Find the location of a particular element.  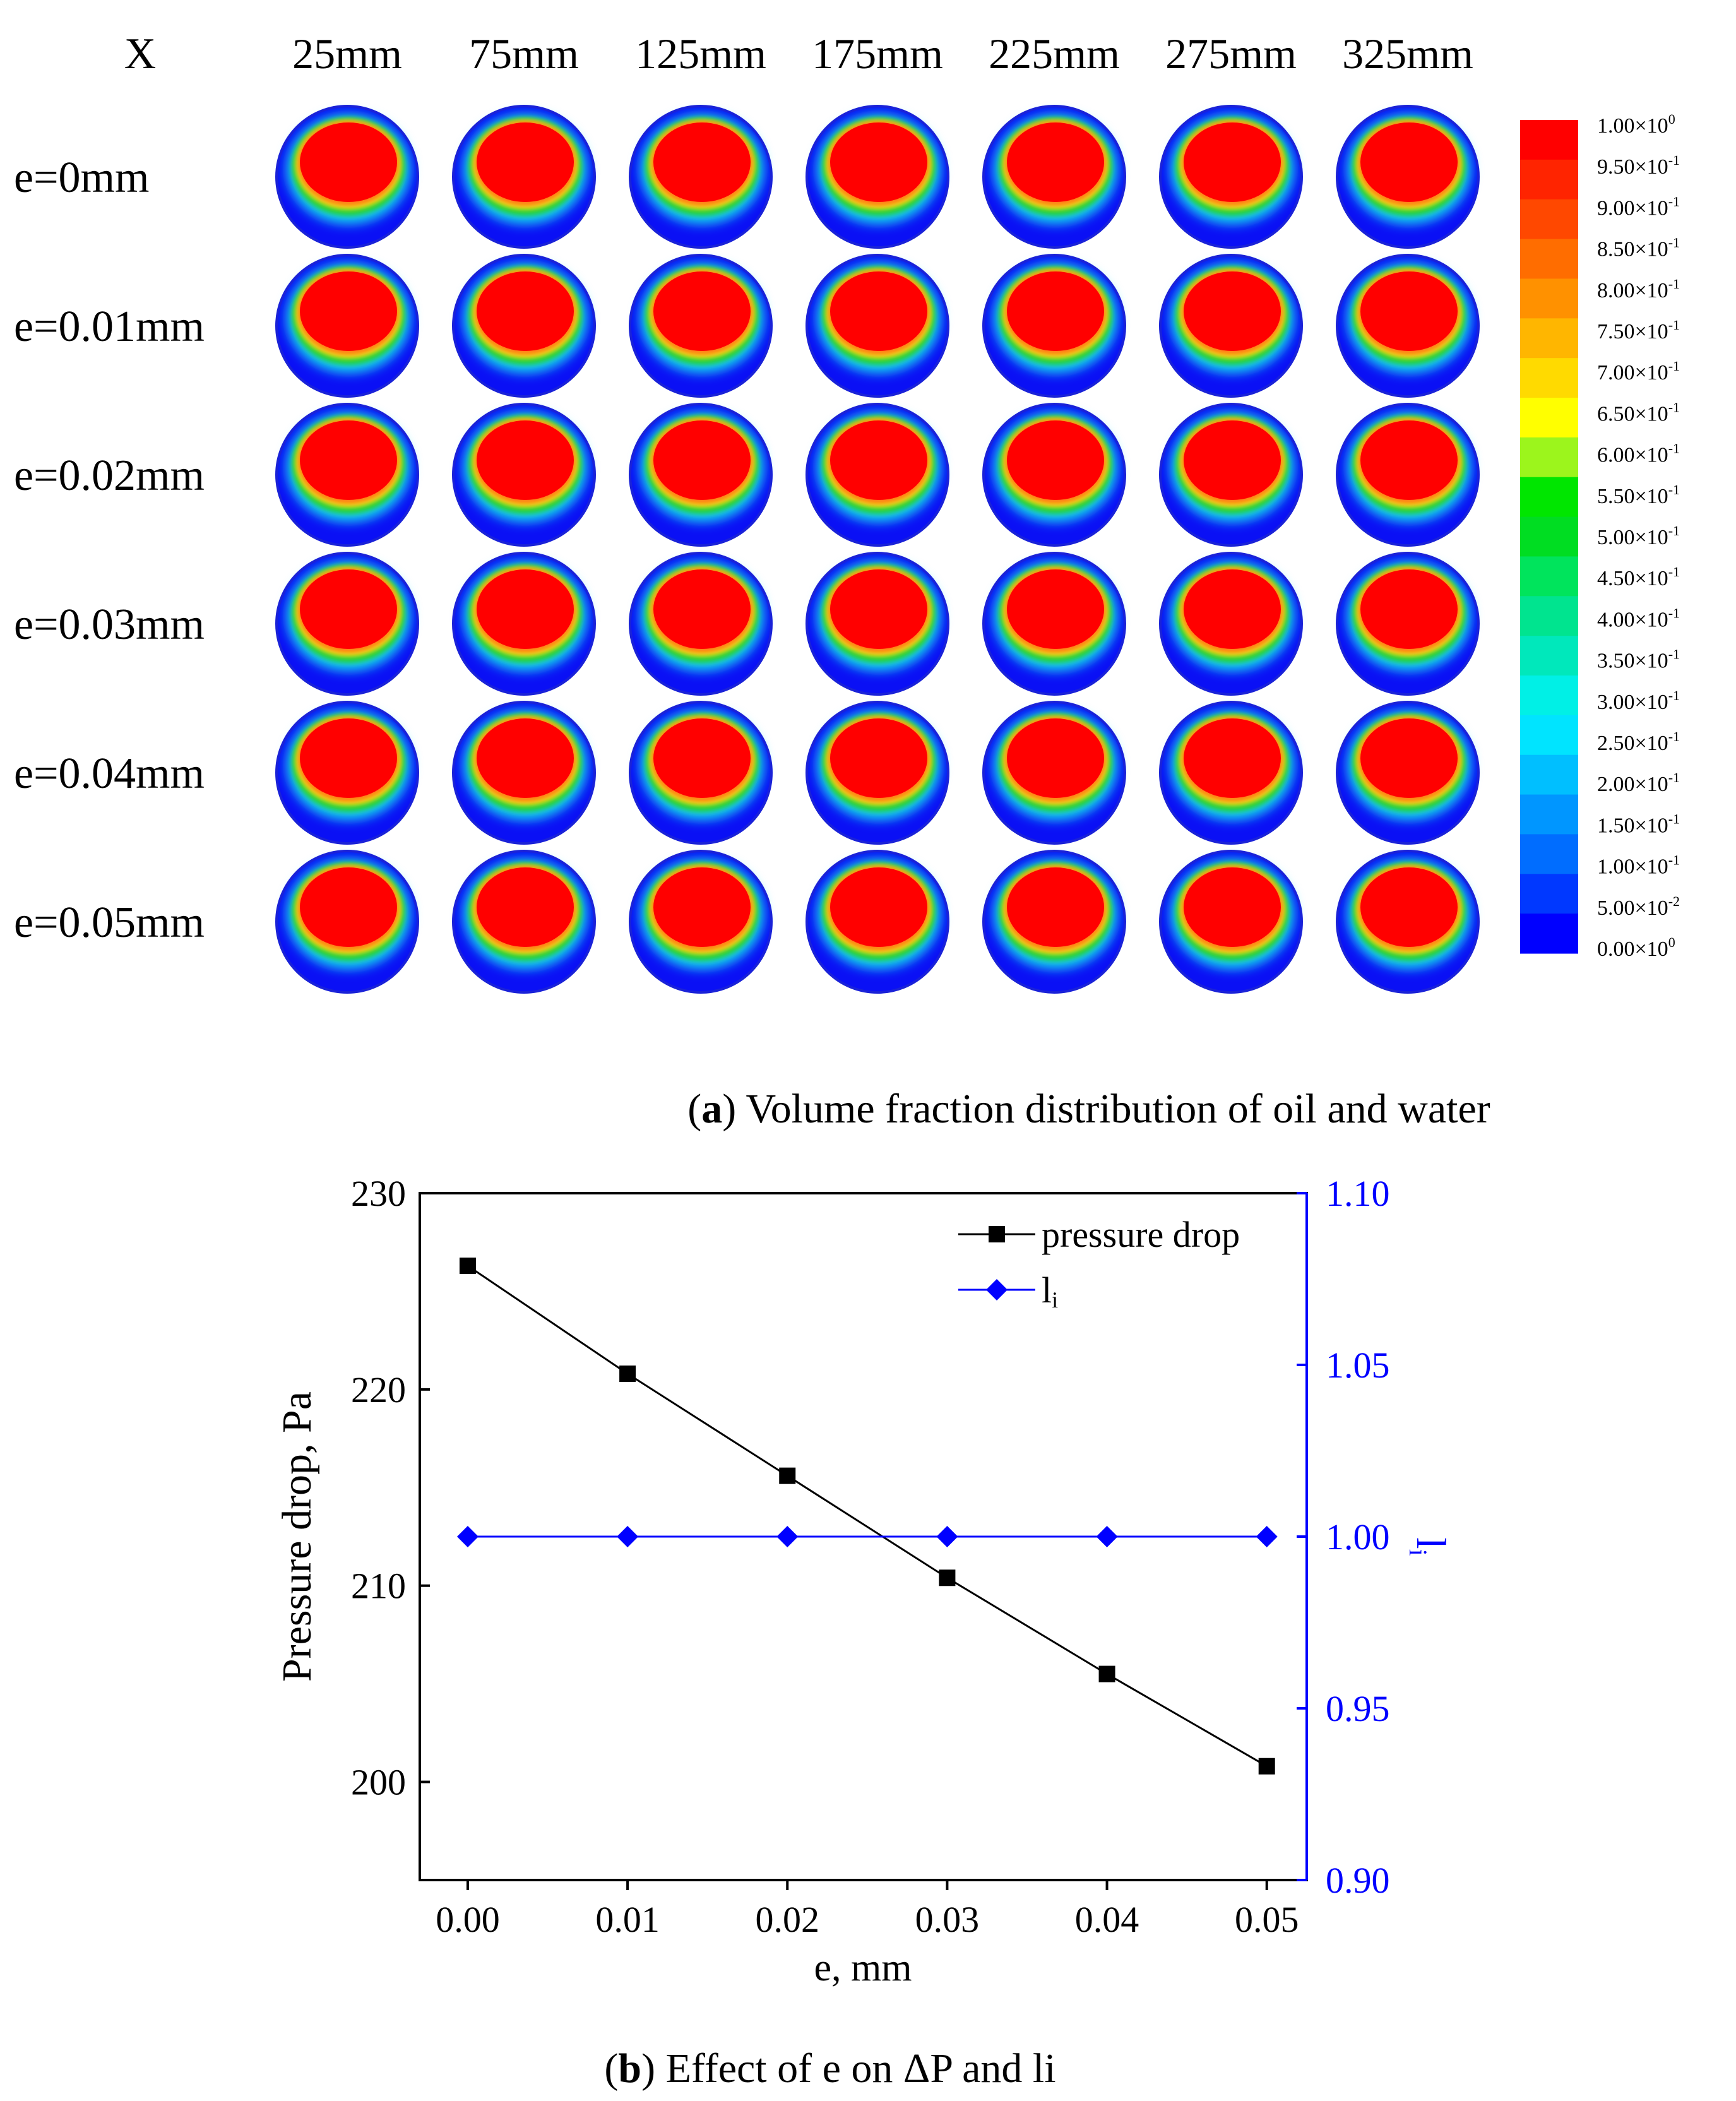

caption-b: (b) Effect of e on ΔP and li is located at coordinates (830, 2068).